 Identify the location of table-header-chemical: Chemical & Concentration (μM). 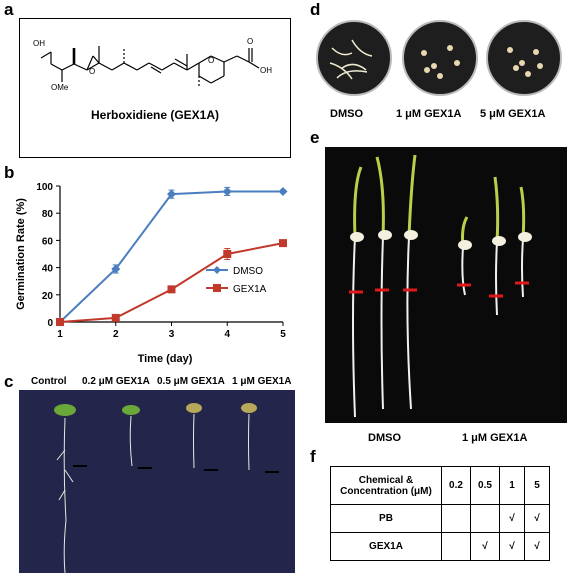
(386, 485).